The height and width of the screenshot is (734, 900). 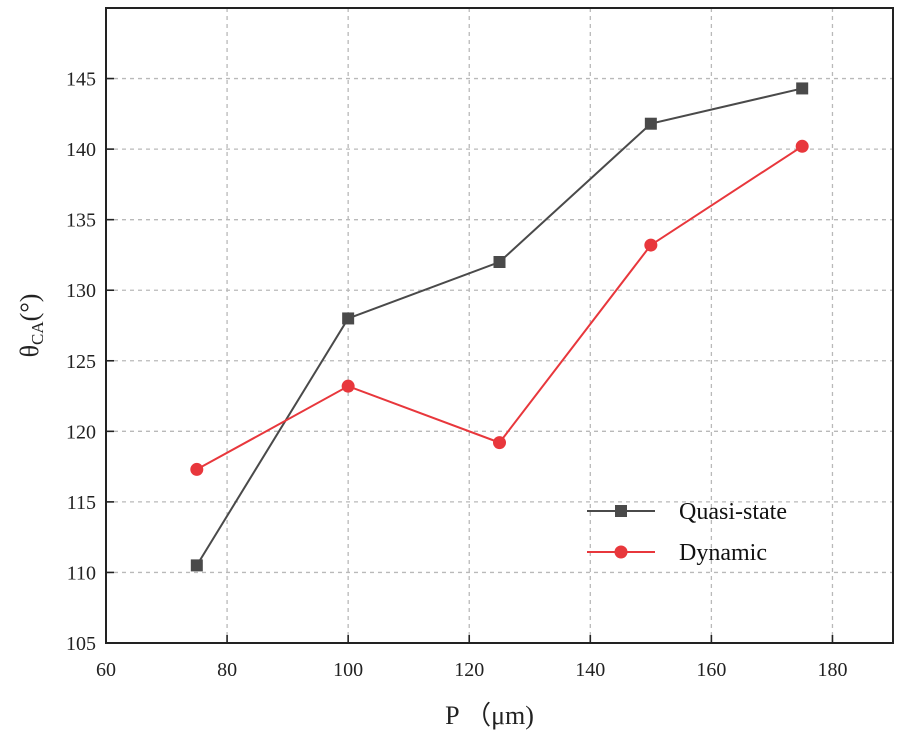 I want to click on y-axis-label-main: θ, so click(x=29, y=351).